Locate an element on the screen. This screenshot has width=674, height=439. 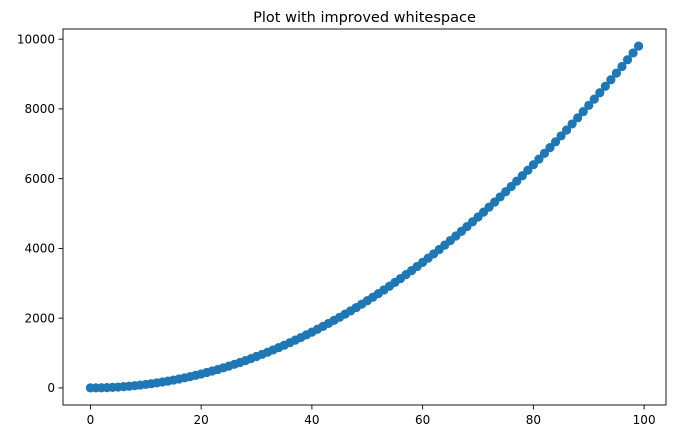
y-tick-label: 2000 is located at coordinates (39, 318).